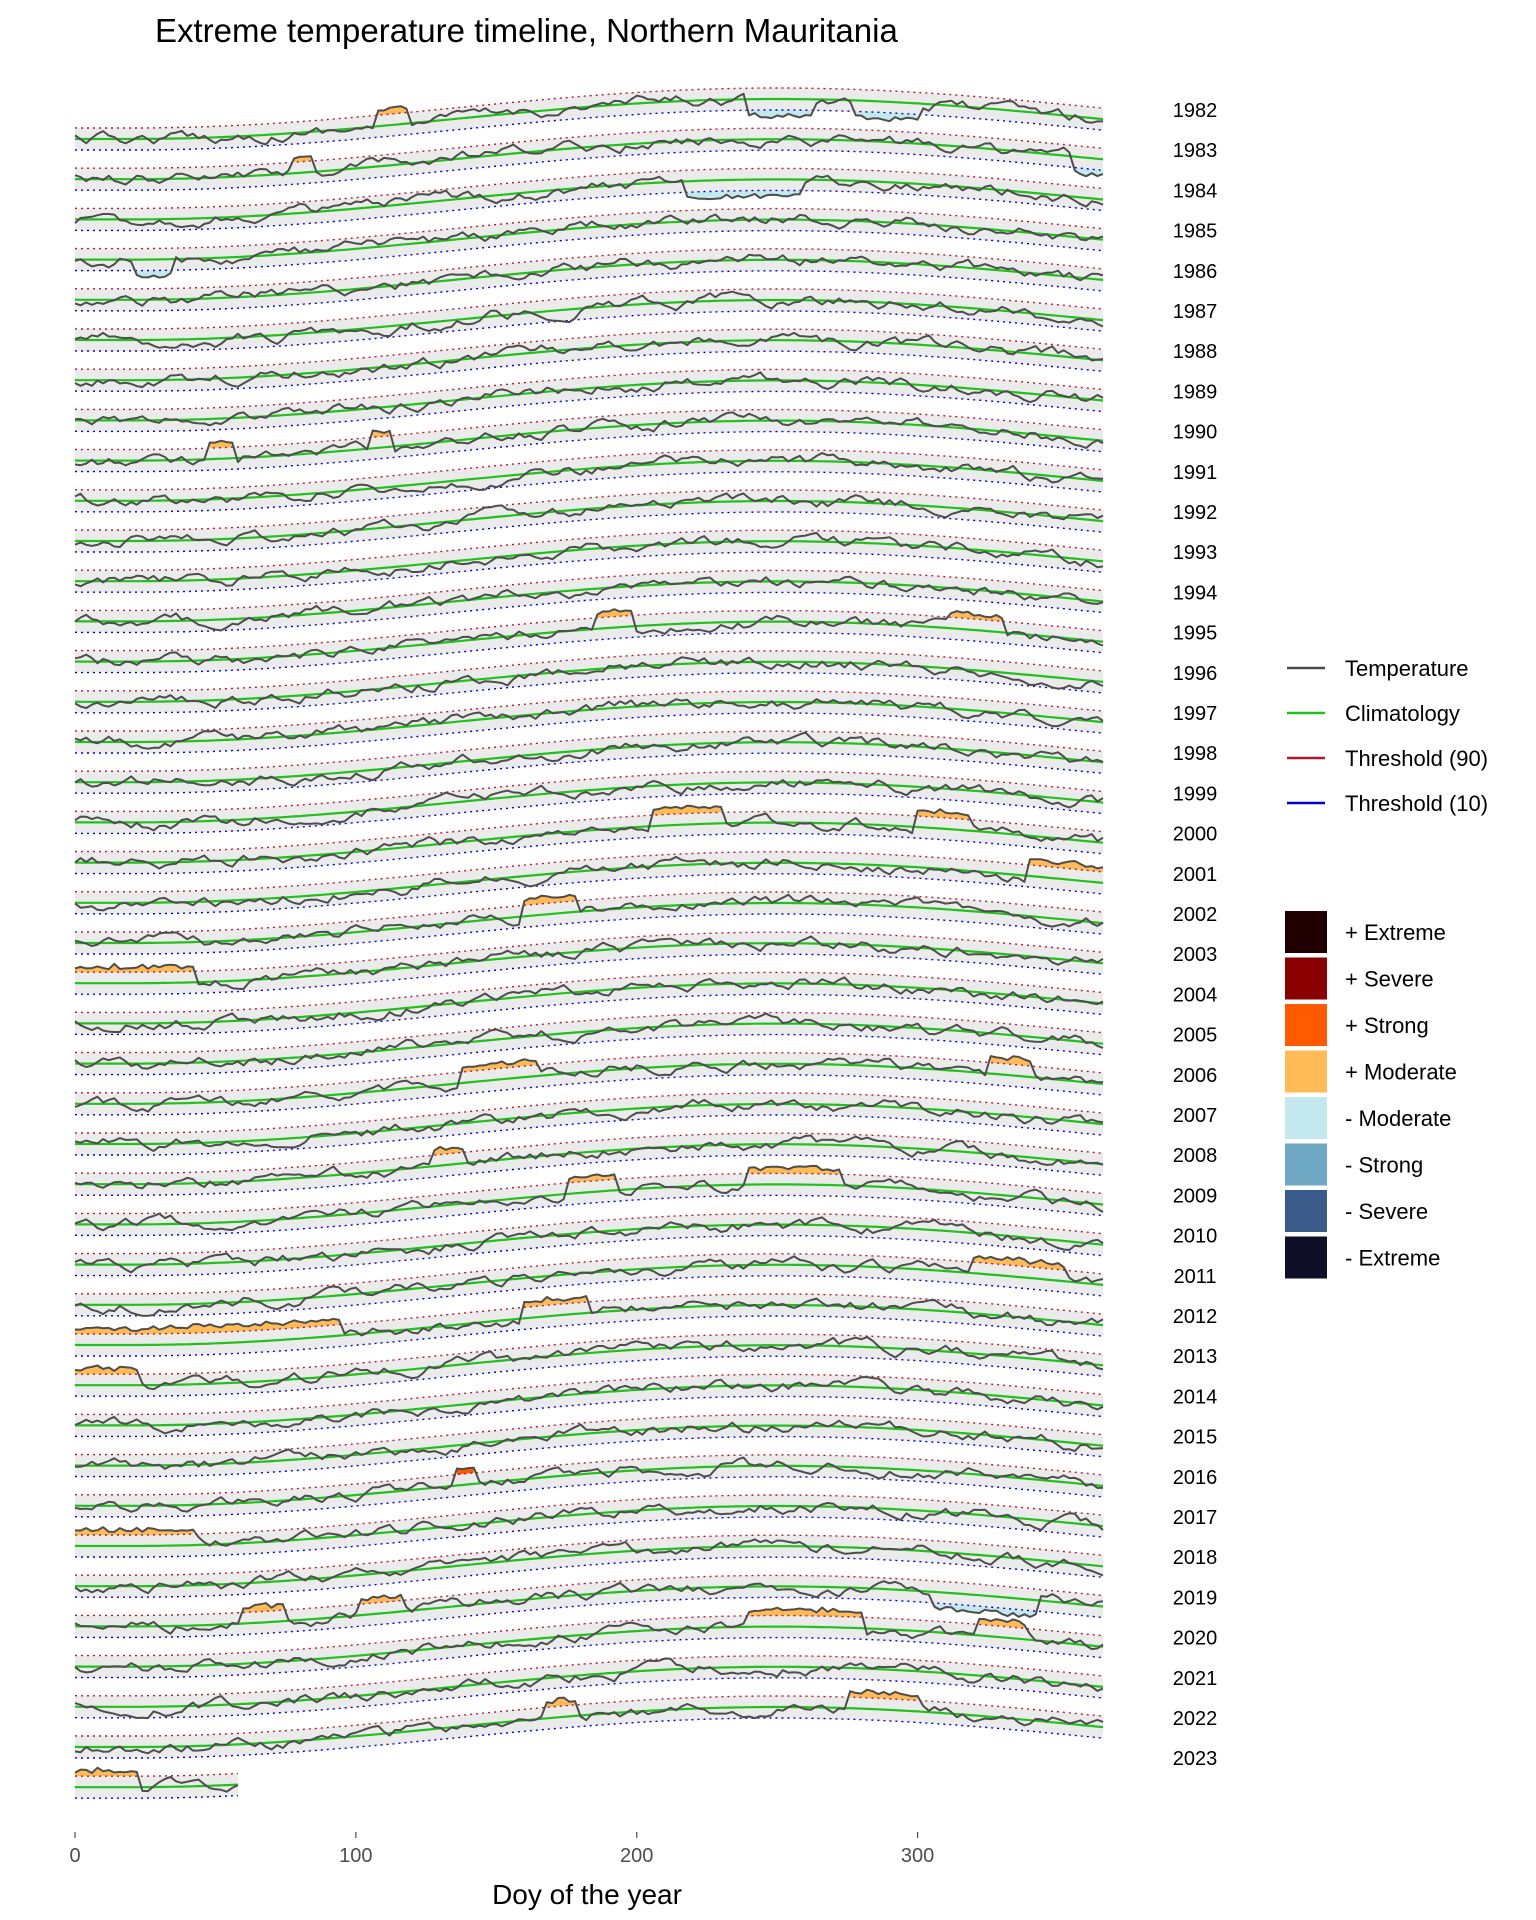 The height and width of the screenshot is (1920, 1536). Describe the element at coordinates (1195, 1438) in the screenshot. I see `year-label-2015: 2015` at that location.